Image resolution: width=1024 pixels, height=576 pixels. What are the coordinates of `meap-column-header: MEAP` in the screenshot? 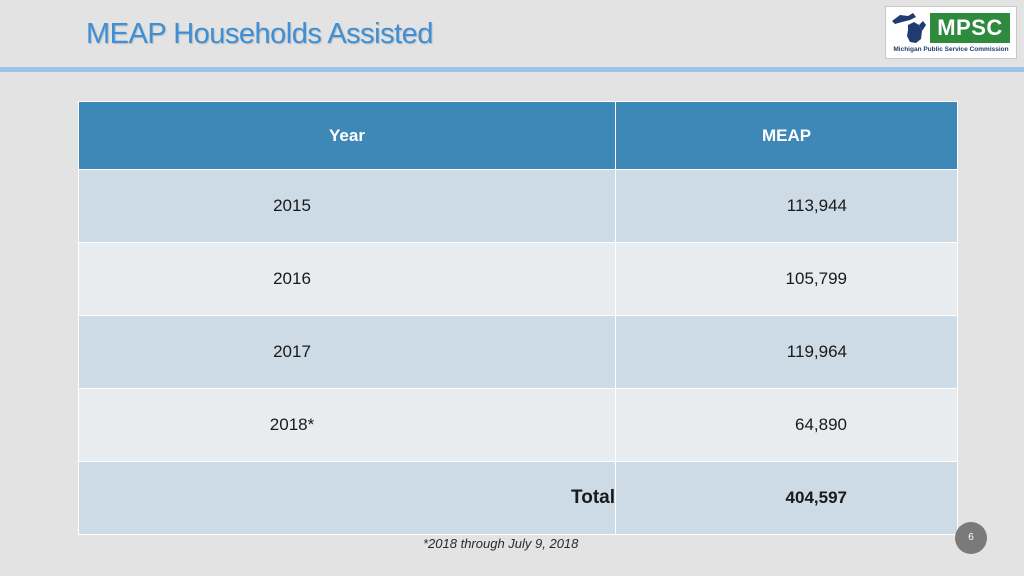 It's located at (786, 135).